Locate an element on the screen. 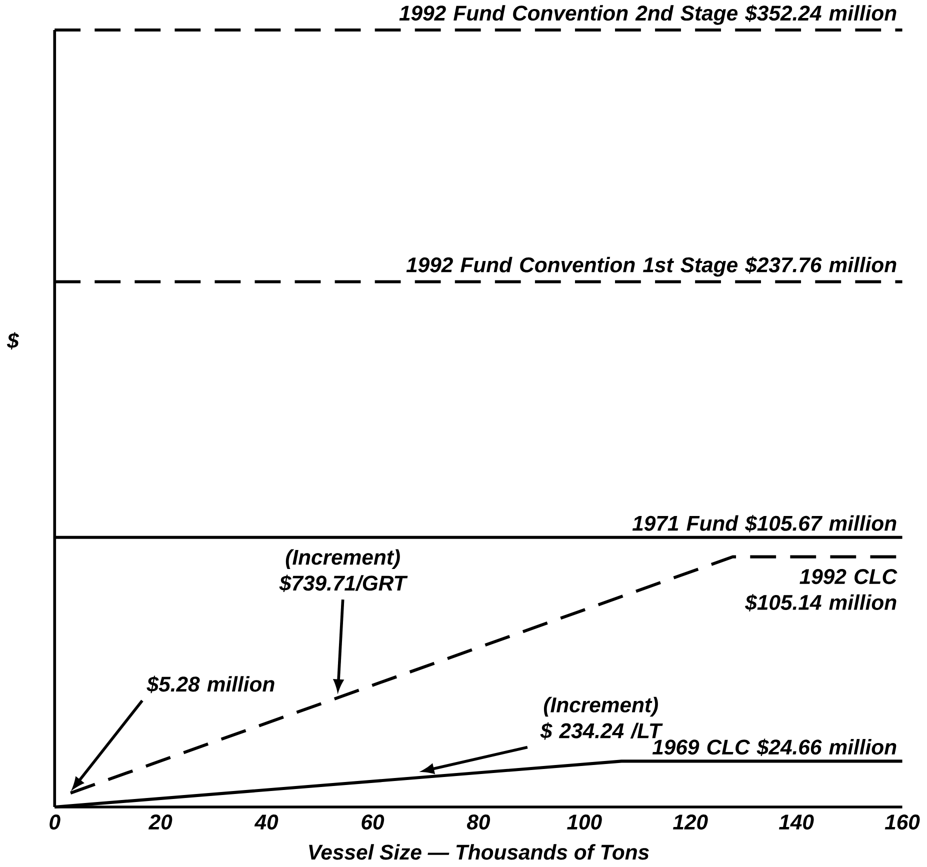 This screenshot has width=927, height=867. x-tick-label: 0 is located at coordinates (55, 822).